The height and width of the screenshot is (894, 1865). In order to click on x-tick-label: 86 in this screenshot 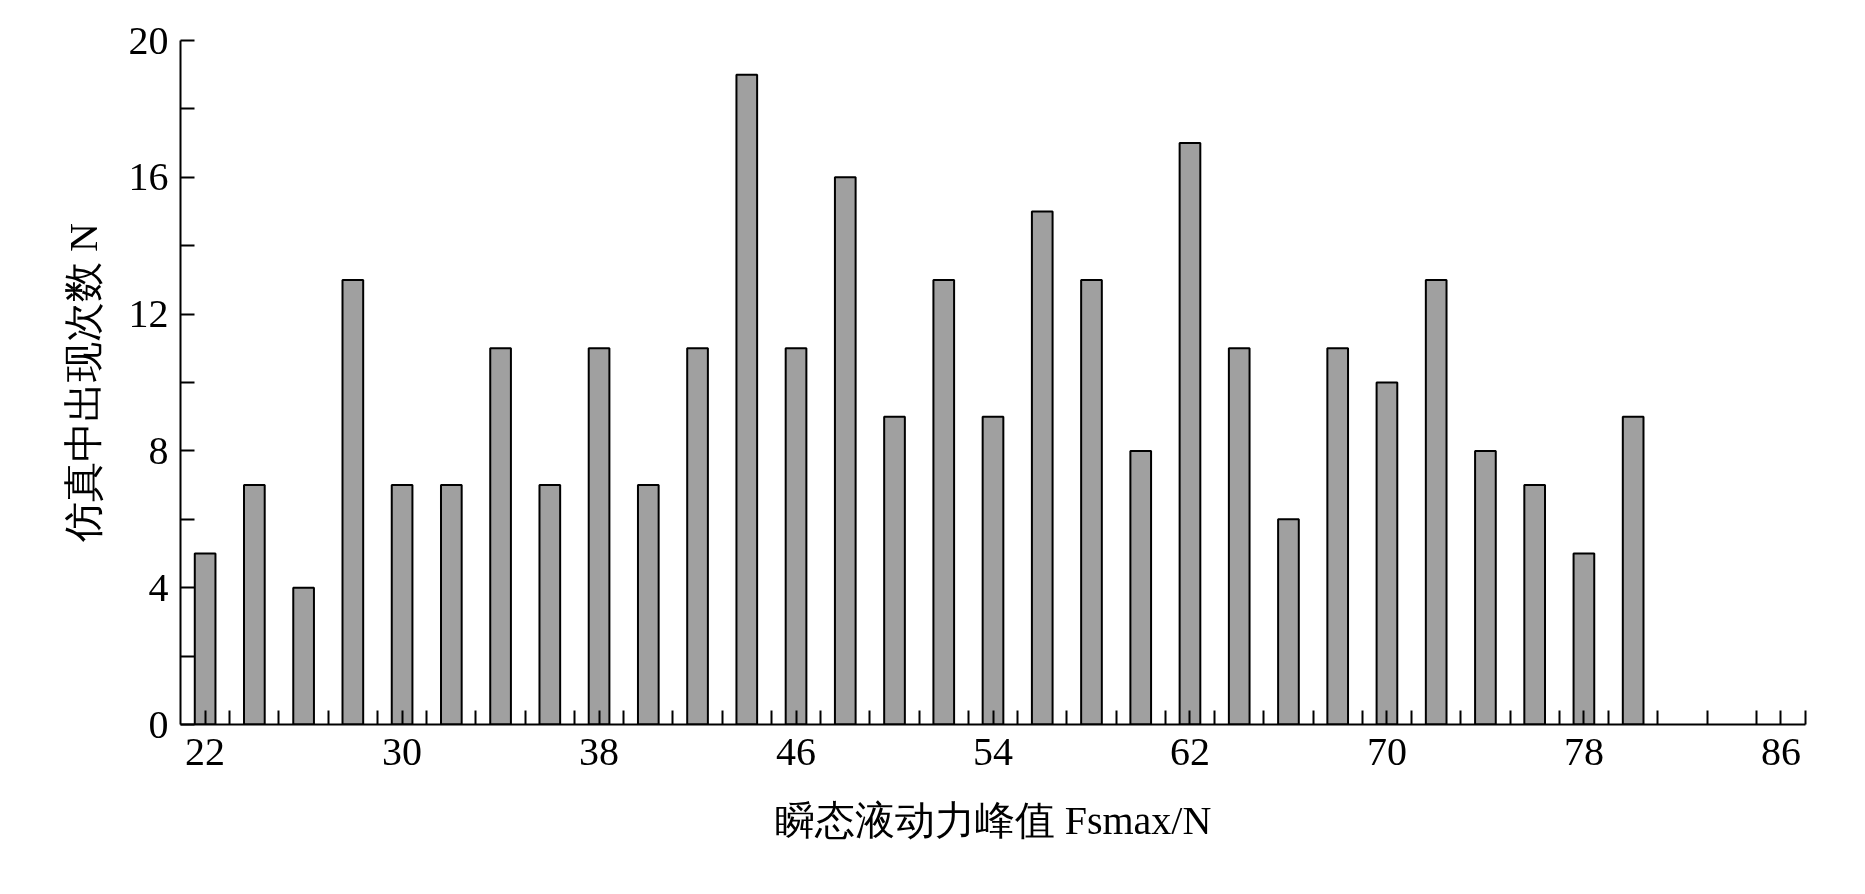, I will do `click(1780, 751)`.